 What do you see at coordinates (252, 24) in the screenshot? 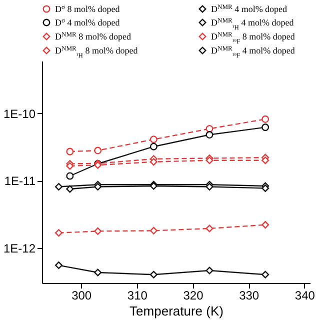
I see `legend-label: D$^{NMR}$$_{¹H}$ 4 mol% doped` at bounding box center [252, 24].